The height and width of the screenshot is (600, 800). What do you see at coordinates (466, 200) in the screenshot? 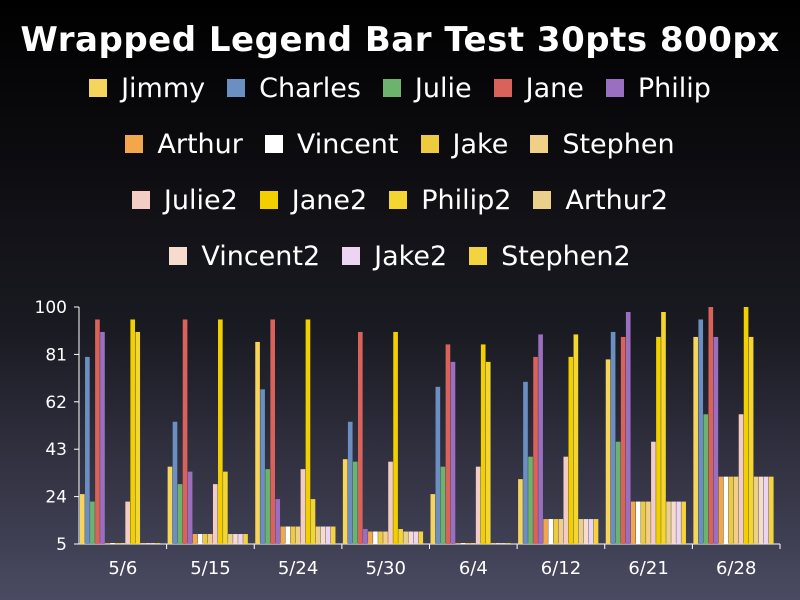
I see `legend-label: Philip2` at bounding box center [466, 200].